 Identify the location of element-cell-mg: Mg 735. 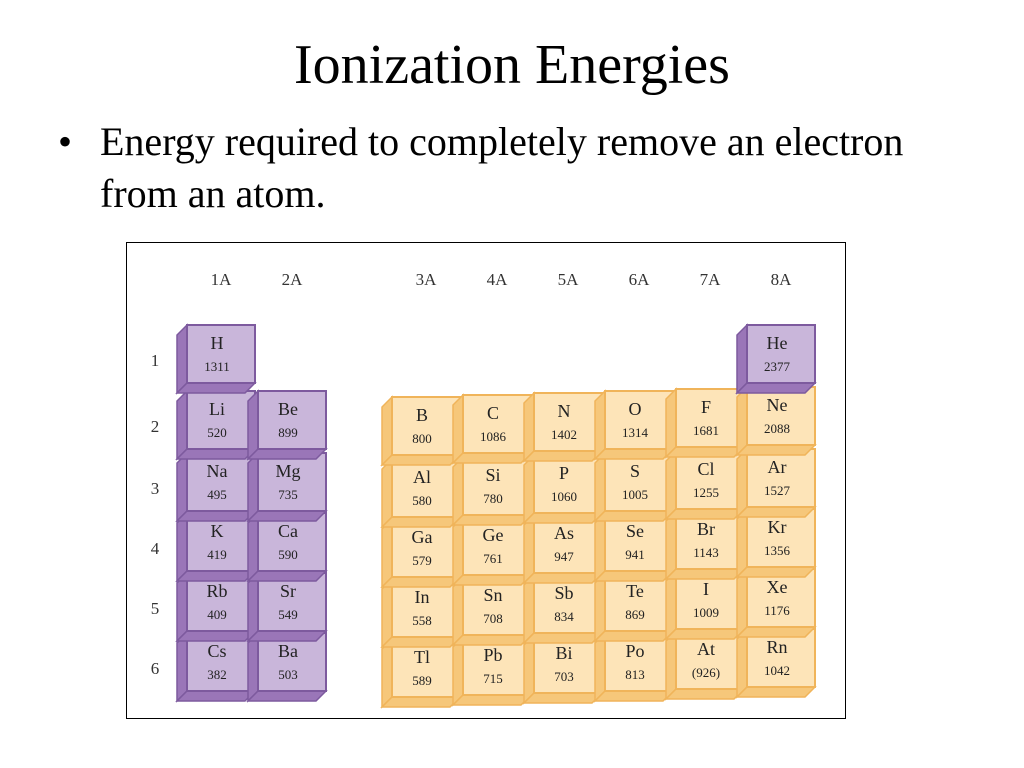
(287, 487).